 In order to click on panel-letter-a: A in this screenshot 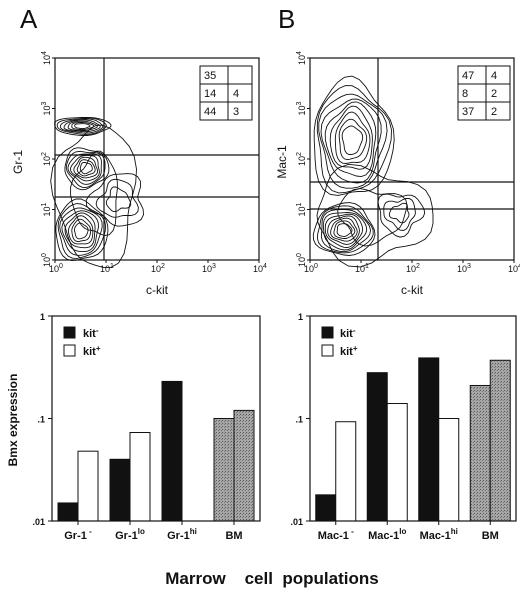, I will do `click(29, 19)`.